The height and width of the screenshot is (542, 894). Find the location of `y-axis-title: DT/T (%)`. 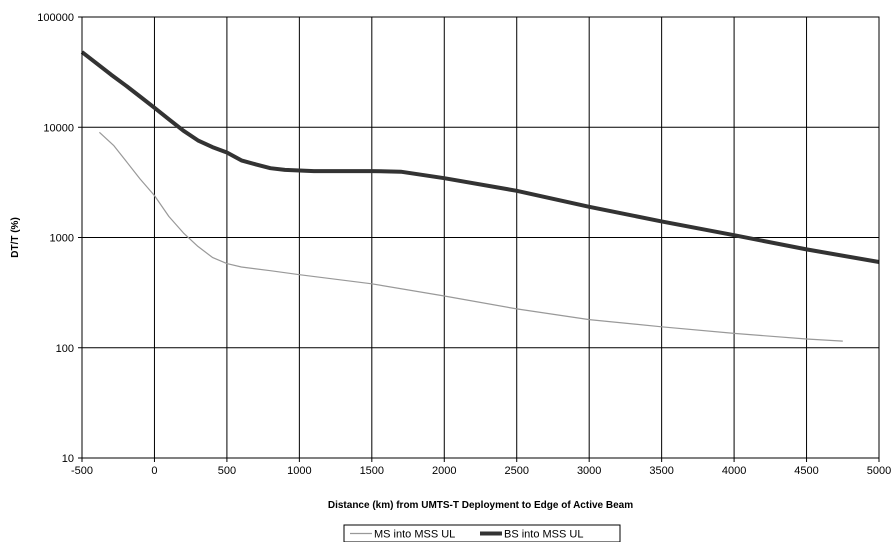

y-axis-title: DT/T (%) is located at coordinates (15, 237).